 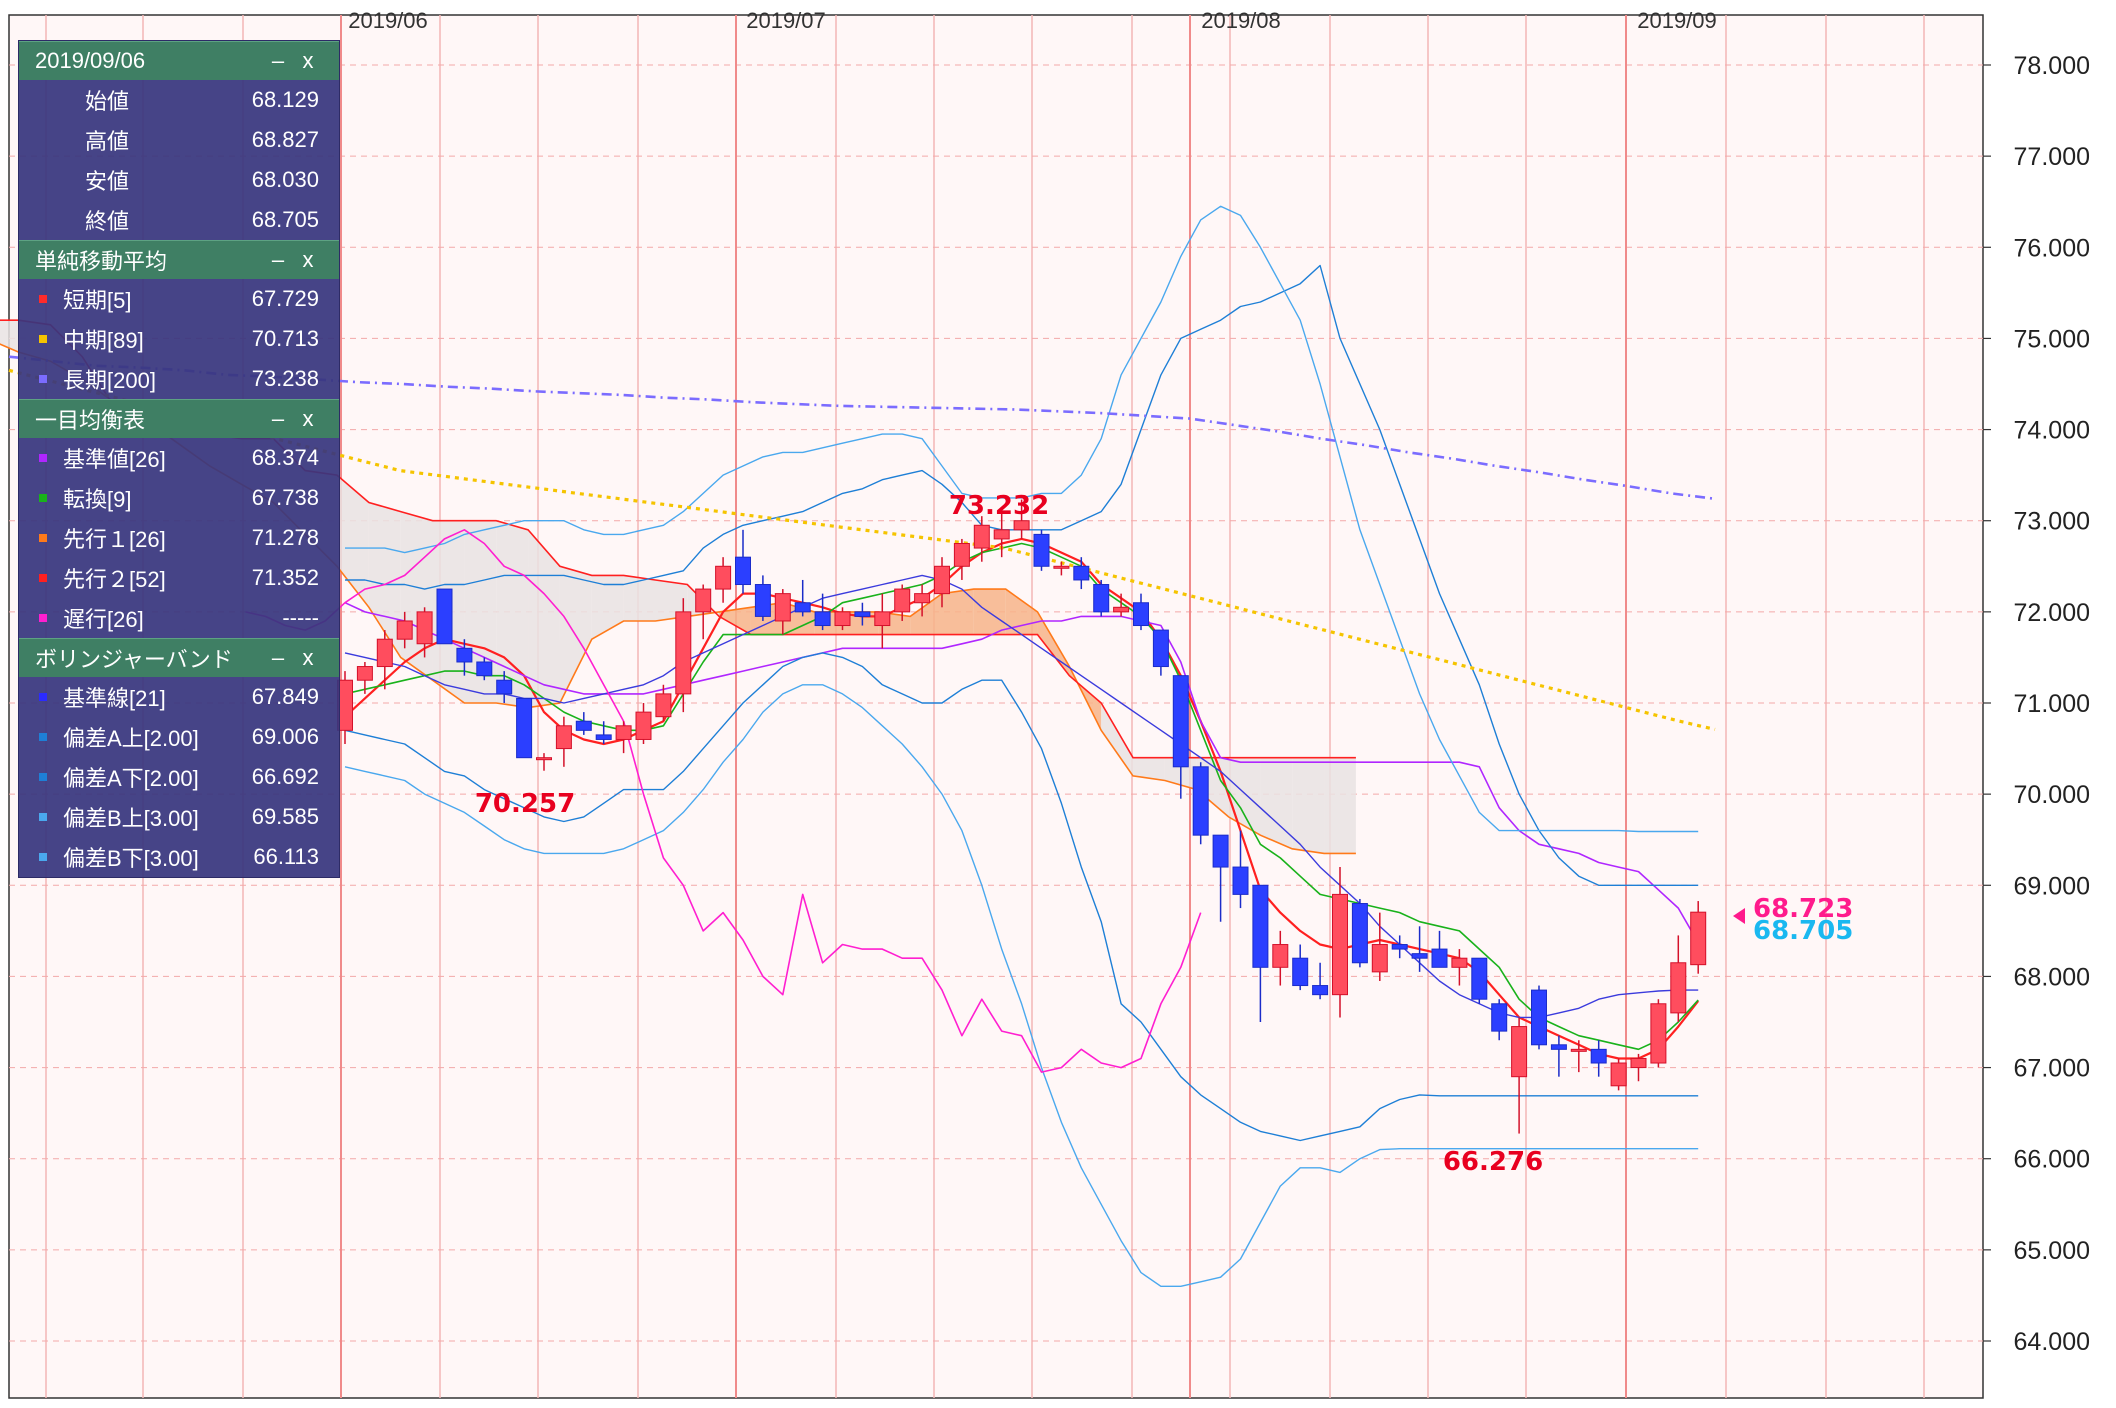 What do you see at coordinates (179, 618) in the screenshot?
I see `panel-row: 遅行[26] -----` at bounding box center [179, 618].